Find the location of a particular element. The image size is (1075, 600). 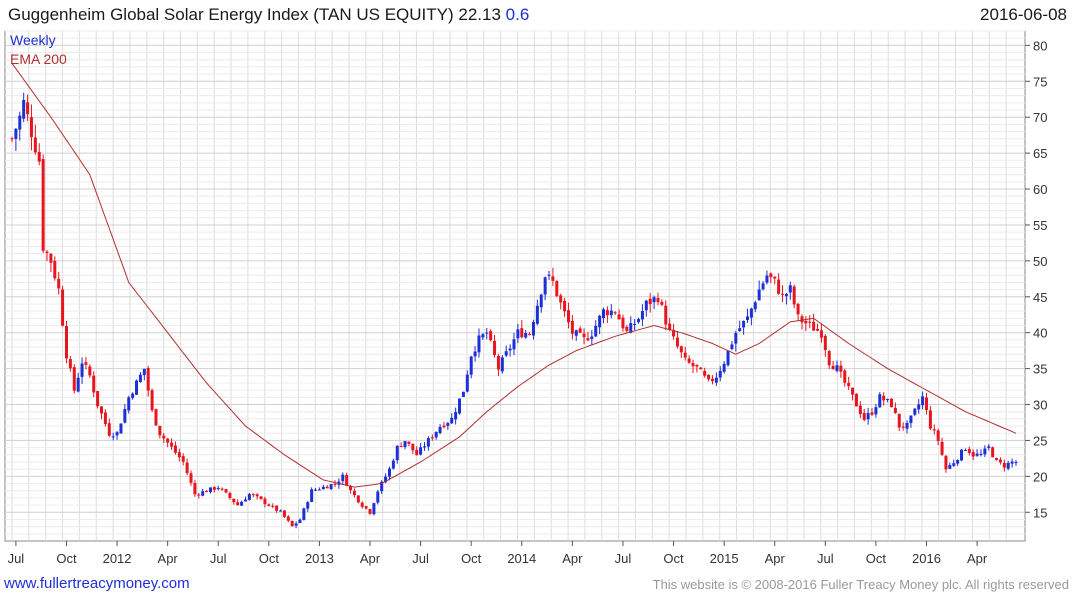

y-tick-label: 70 is located at coordinates (1040, 117).